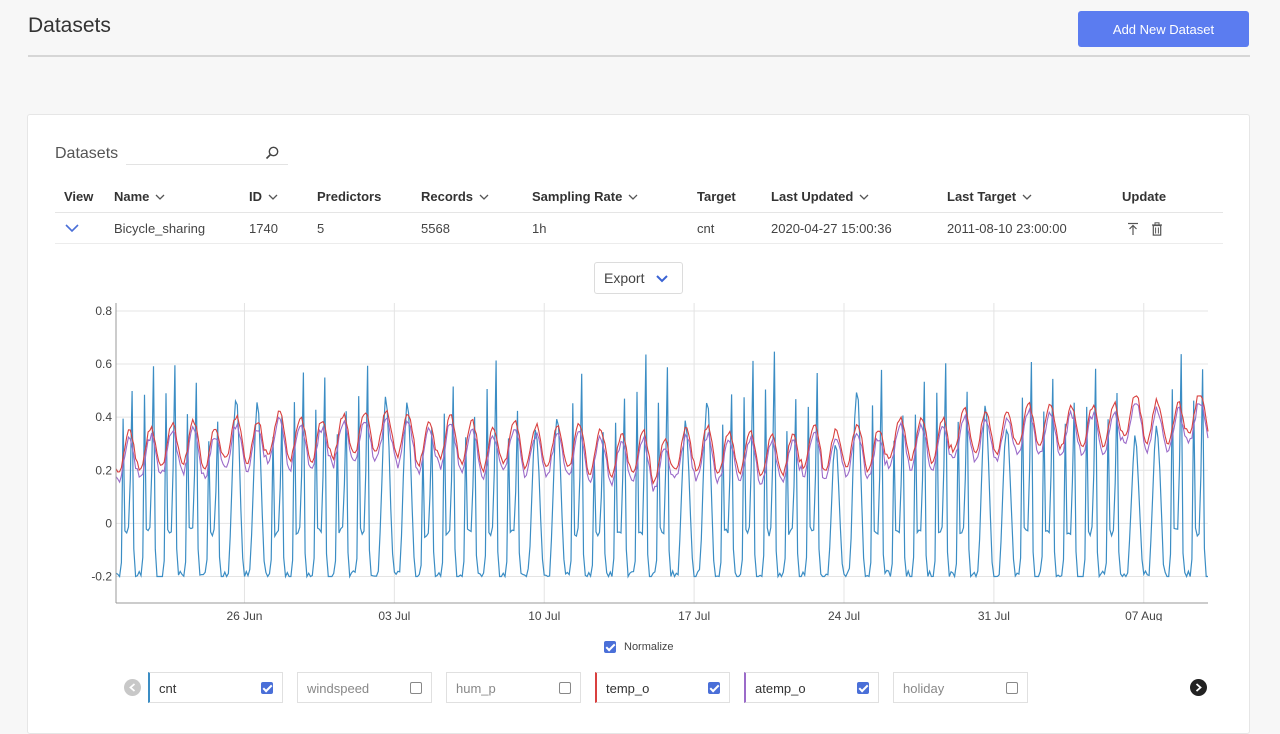  I want to click on series-chip-label: cnt, so click(168, 688).